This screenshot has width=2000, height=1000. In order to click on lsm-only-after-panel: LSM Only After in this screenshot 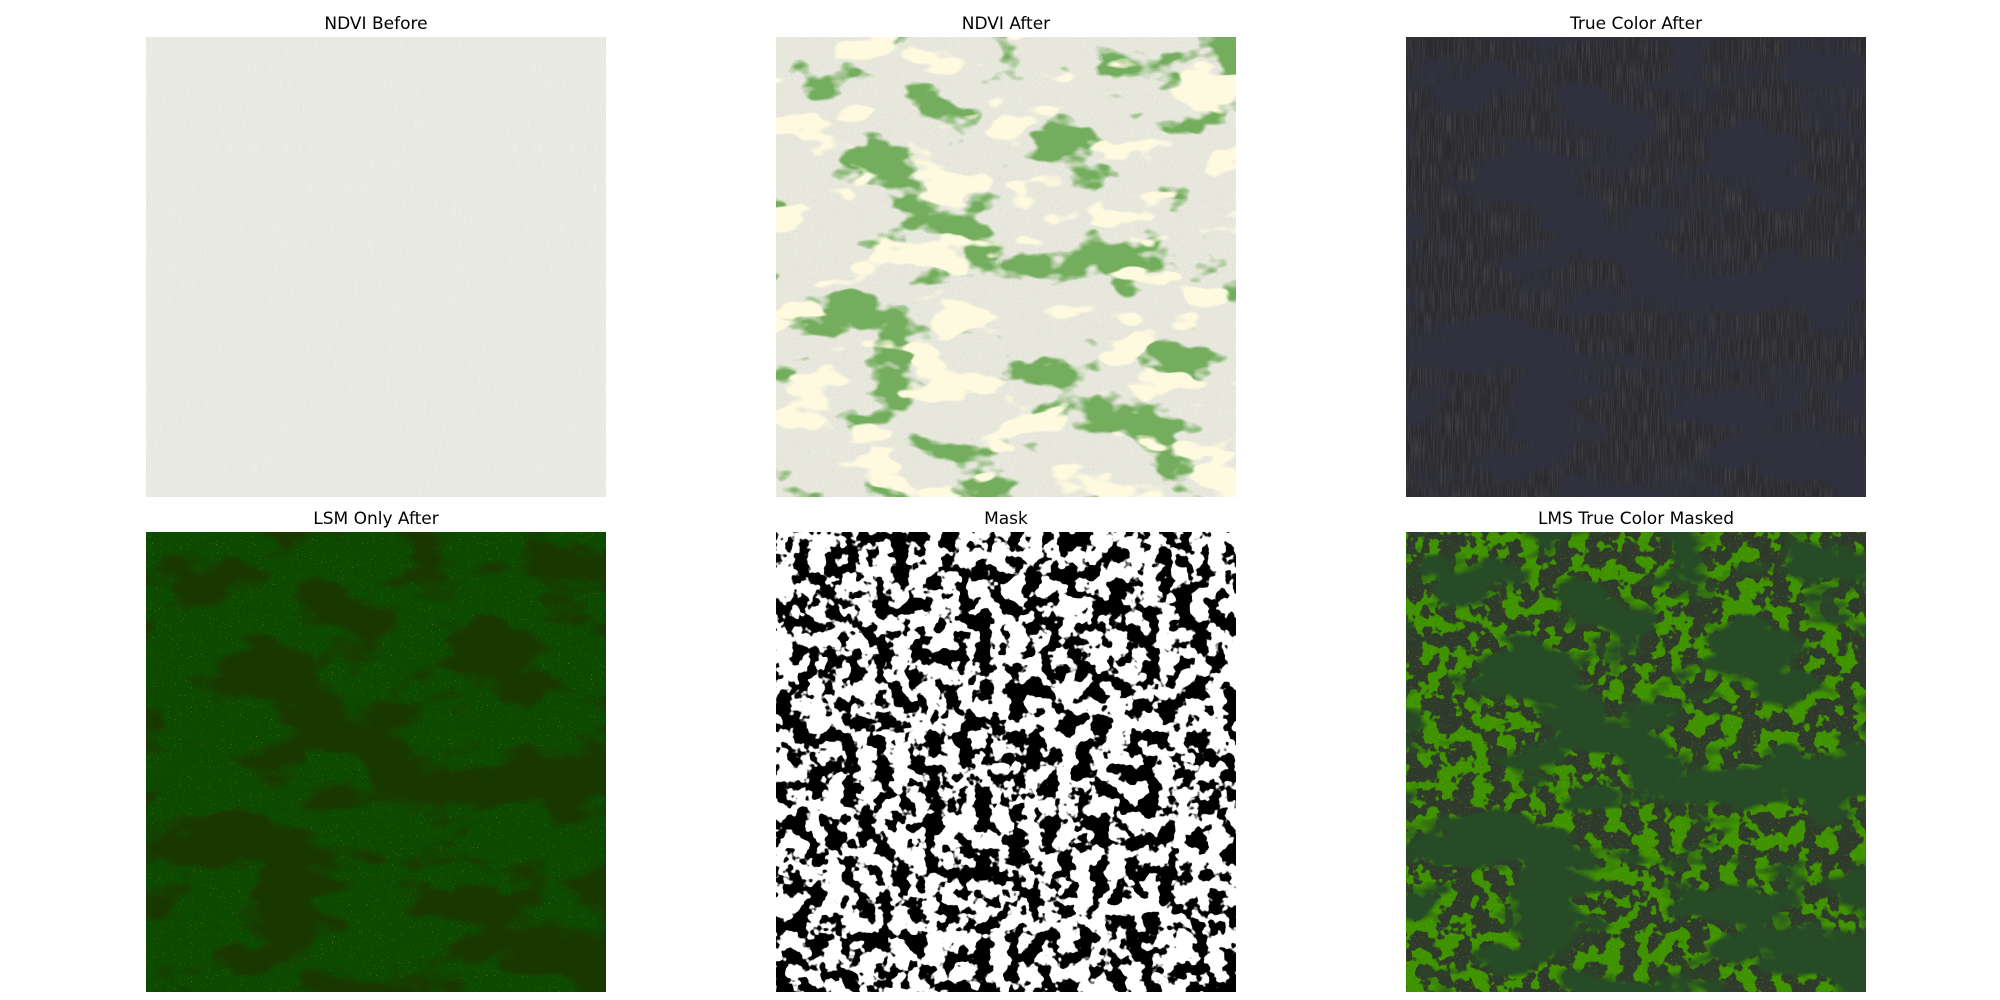, I will do `click(376, 752)`.